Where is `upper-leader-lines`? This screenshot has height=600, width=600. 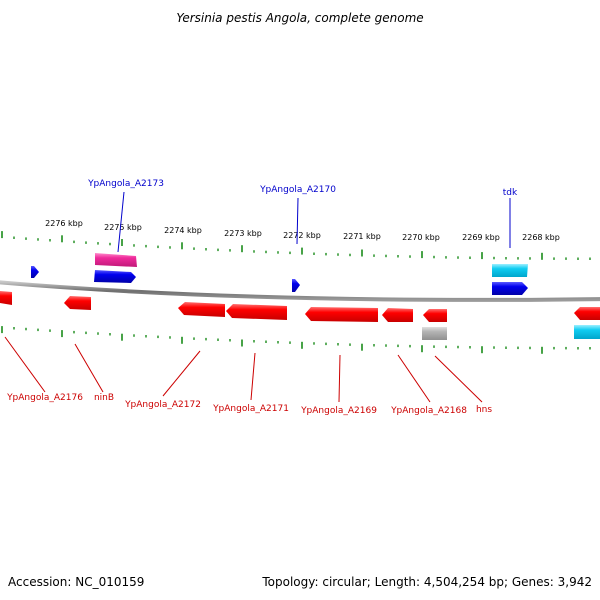 upper-leader-lines is located at coordinates (314, 222).